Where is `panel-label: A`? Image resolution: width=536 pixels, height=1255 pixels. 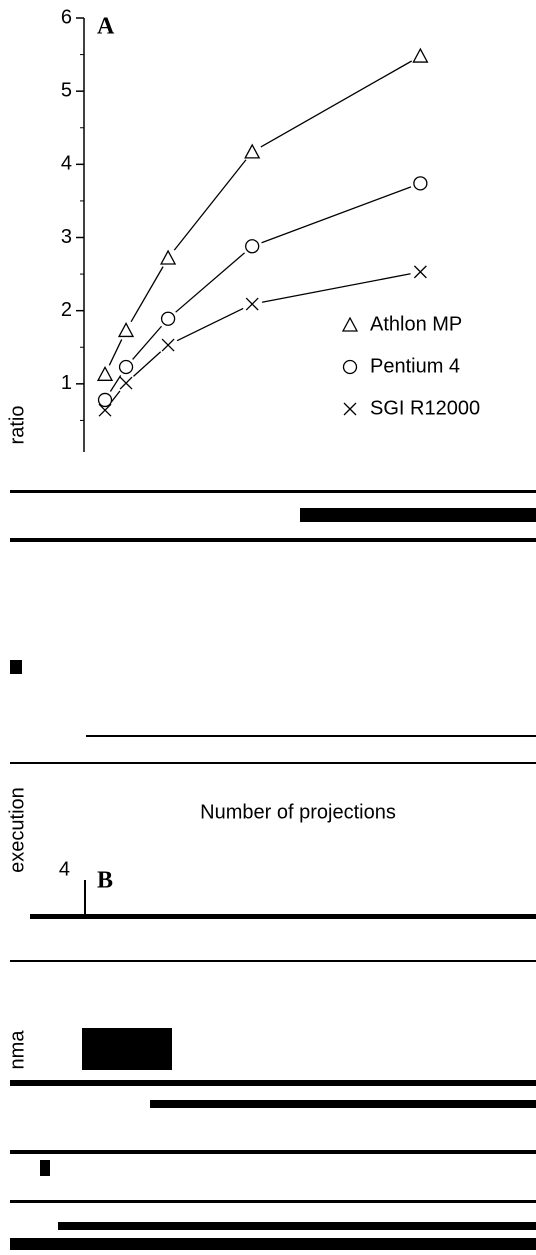 panel-label: A is located at coordinates (106, 27).